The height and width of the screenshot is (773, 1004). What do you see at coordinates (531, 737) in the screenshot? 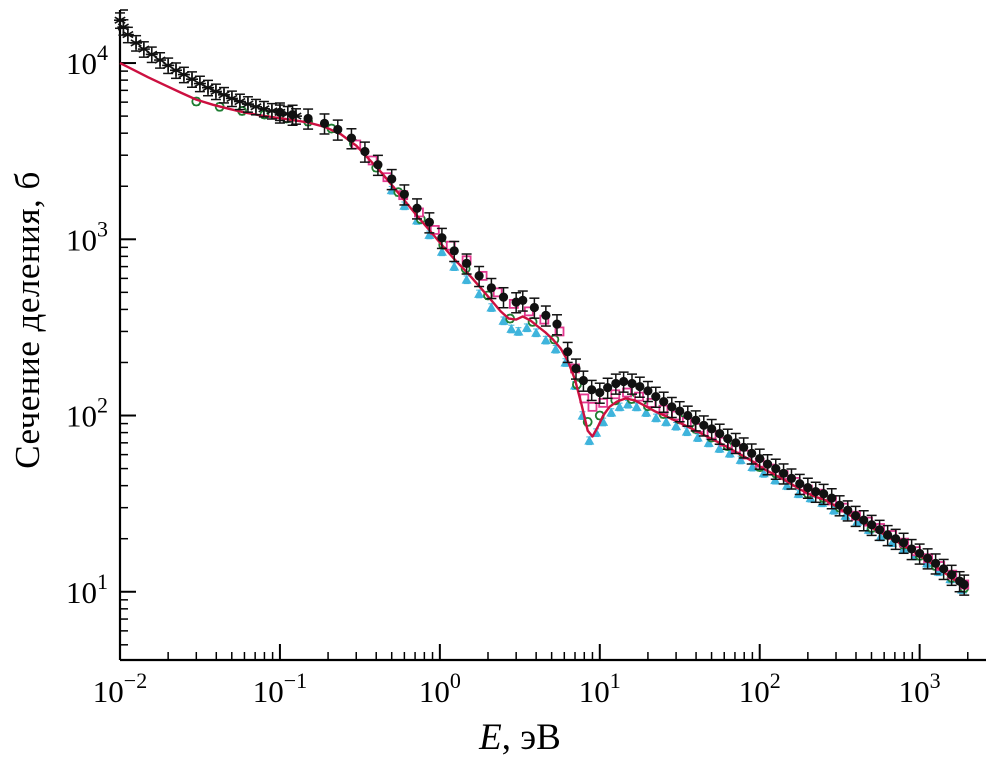
I see `x-axis-title-unit: , эВ` at bounding box center [531, 737].